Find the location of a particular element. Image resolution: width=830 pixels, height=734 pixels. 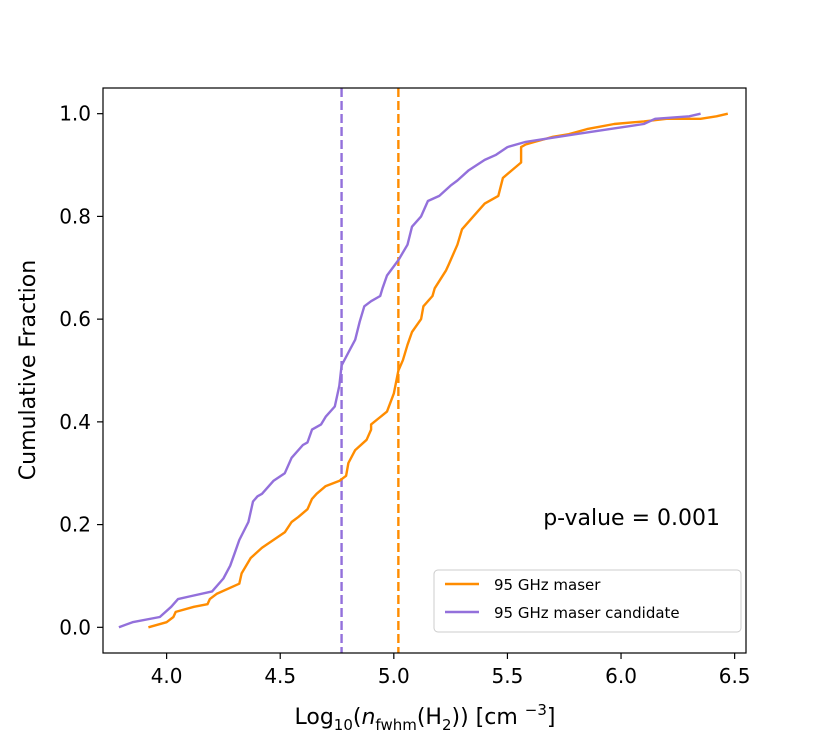

x-axis-label-var: n is located at coordinates (368, 717).